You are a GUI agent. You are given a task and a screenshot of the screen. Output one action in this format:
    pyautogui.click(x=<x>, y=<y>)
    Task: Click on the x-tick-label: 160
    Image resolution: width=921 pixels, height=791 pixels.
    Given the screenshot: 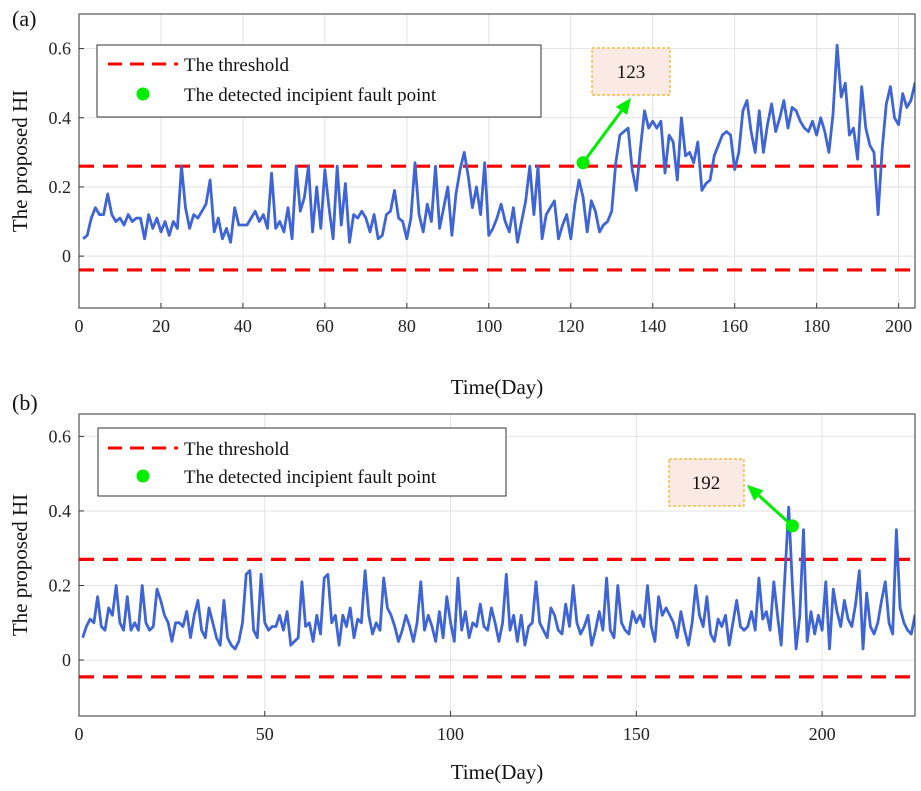 What is the action you would take?
    pyautogui.click(x=734, y=326)
    